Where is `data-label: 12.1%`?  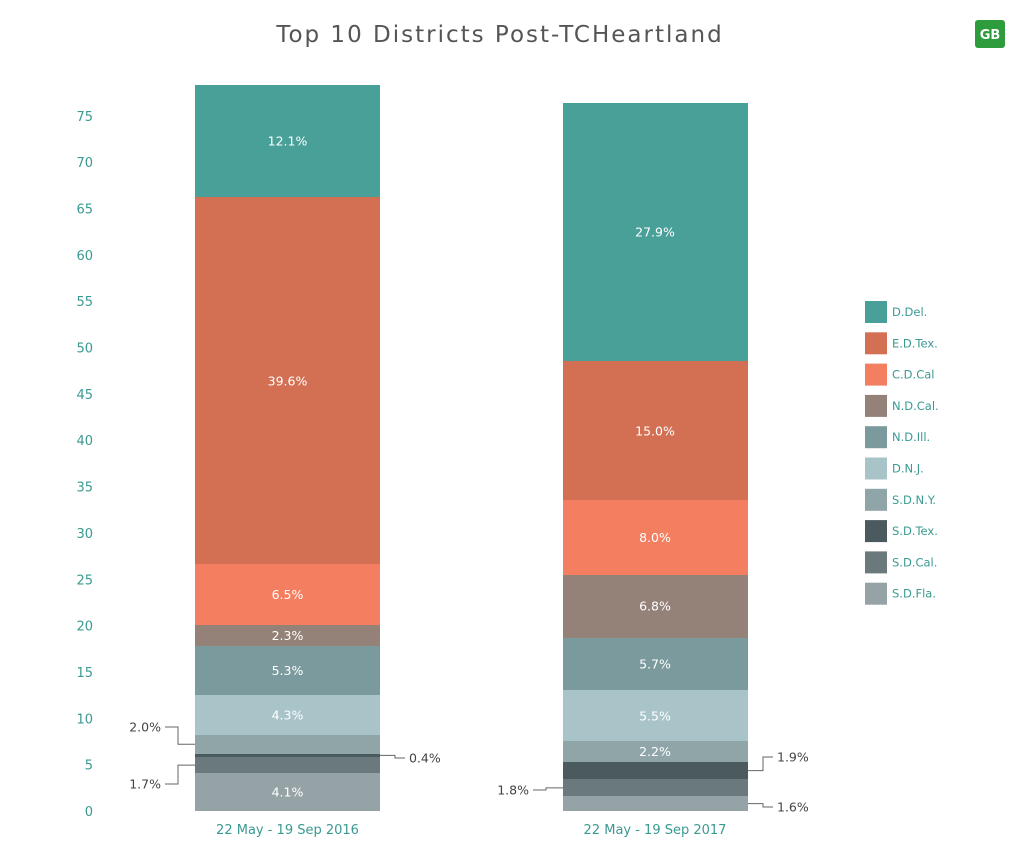 data-label: 12.1% is located at coordinates (288, 141).